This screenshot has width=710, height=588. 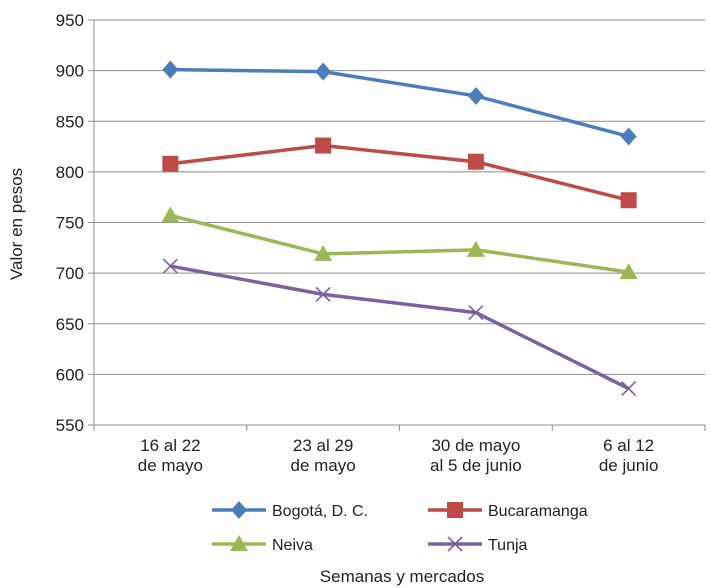 I want to click on y-tick-label: 550, so click(x=70, y=425).